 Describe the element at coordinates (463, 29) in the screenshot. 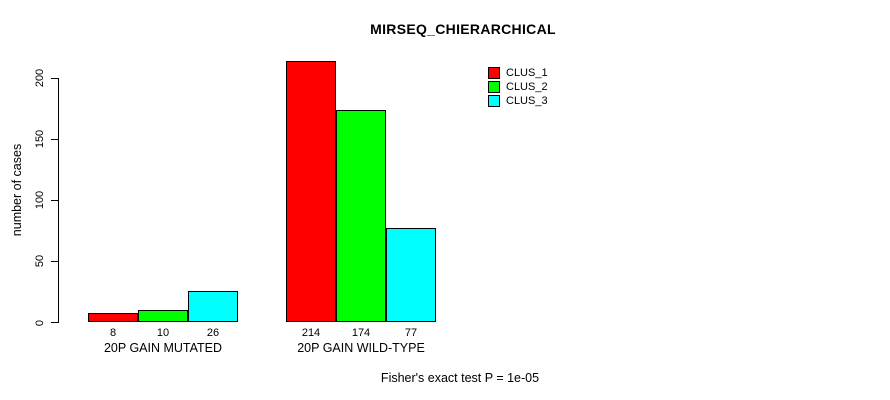

I see `chart-title: MIRSEQ_CHIERARCHICAL` at that location.